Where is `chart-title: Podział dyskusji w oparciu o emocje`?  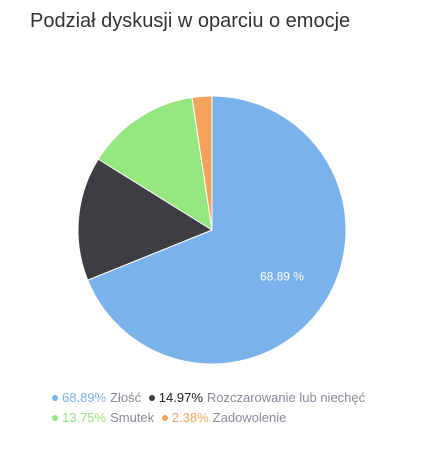 chart-title: Podział dyskusji w oparciu o emocje is located at coordinates (190, 21).